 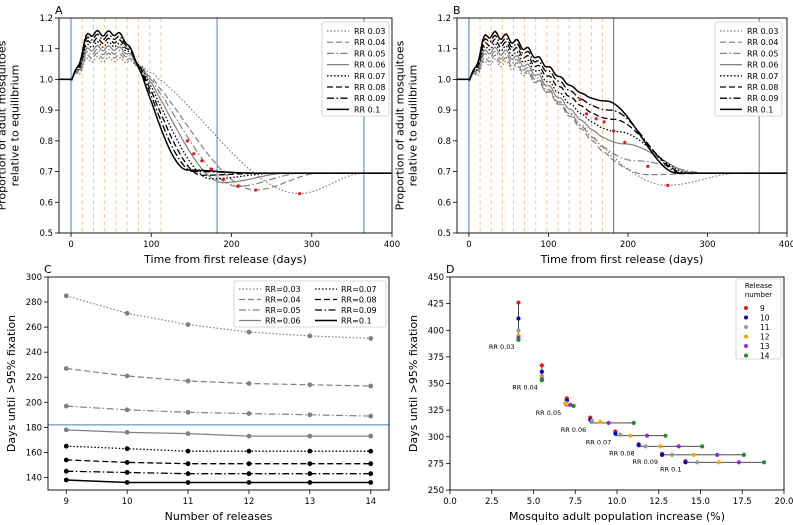 I want to click on legend-title: Release, so click(x=758, y=286).